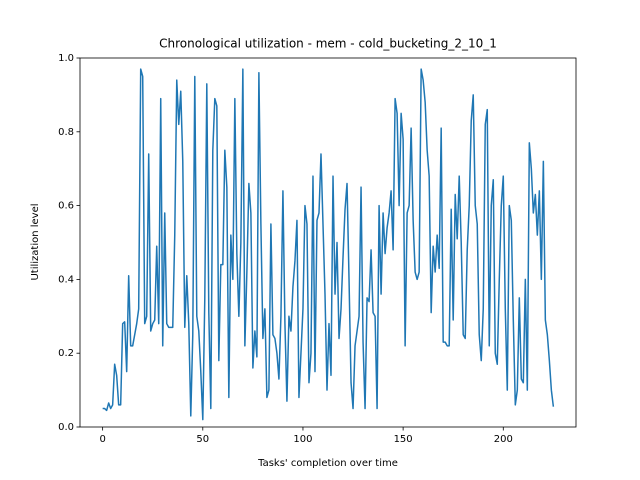 This screenshot has width=640, height=480. What do you see at coordinates (202, 439) in the screenshot?
I see `x-tick-label: 50` at bounding box center [202, 439].